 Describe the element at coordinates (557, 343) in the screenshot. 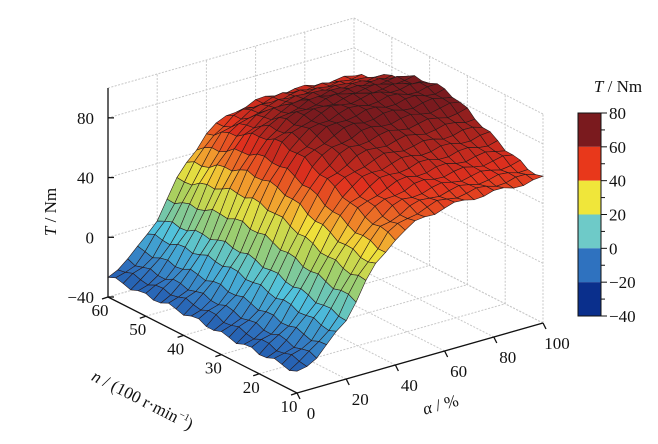

I see `x-tick-label: 100` at that location.